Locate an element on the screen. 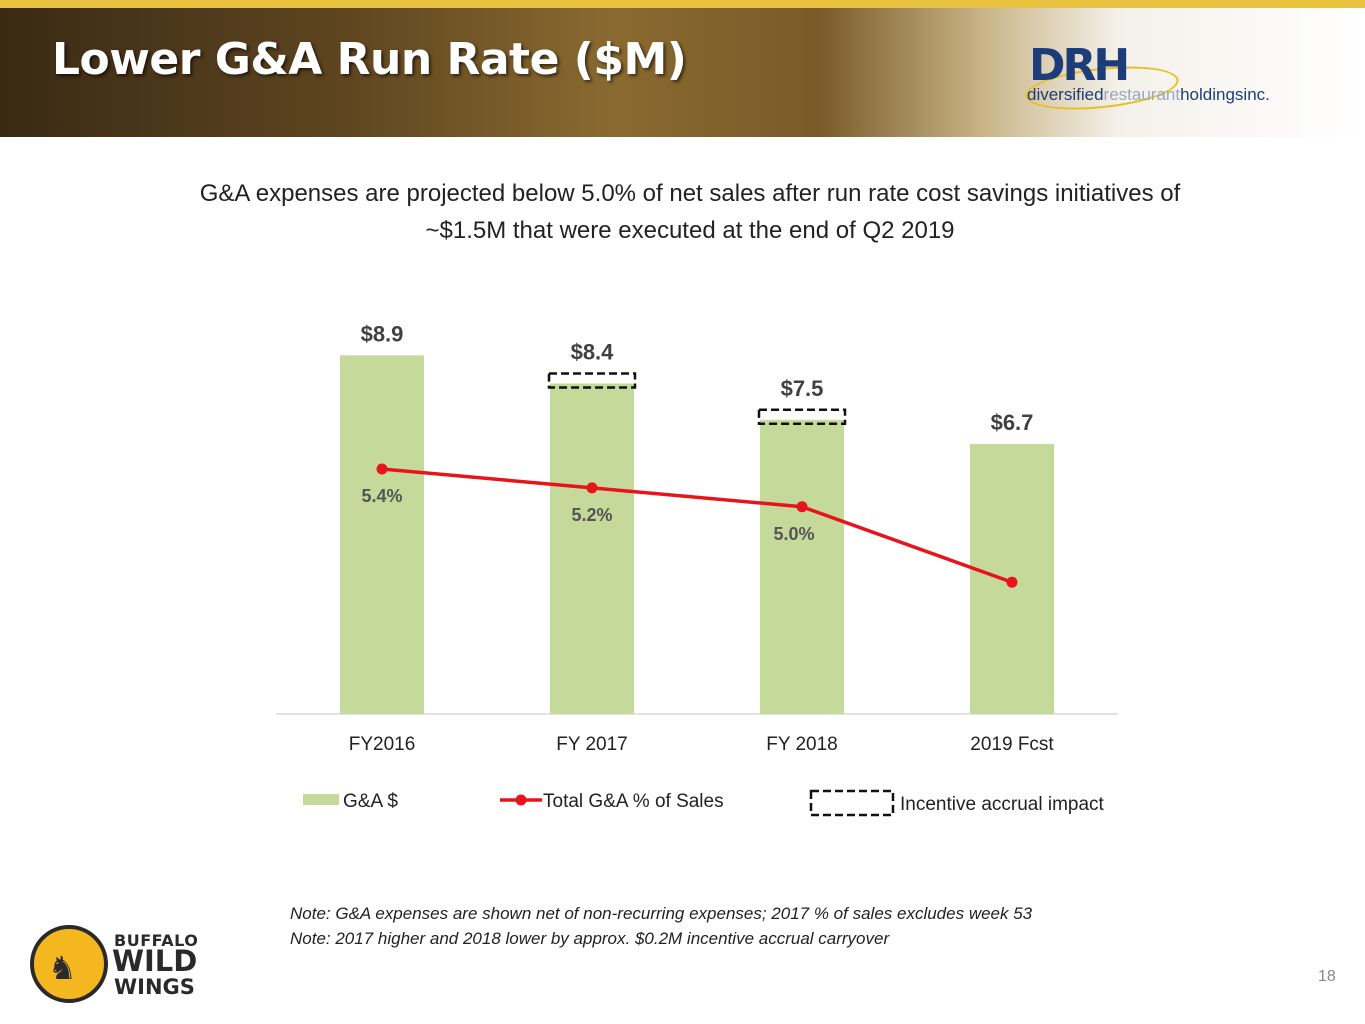 This screenshot has width=1365, height=1024. bww-text-1: BUFFALO is located at coordinates (156, 940).